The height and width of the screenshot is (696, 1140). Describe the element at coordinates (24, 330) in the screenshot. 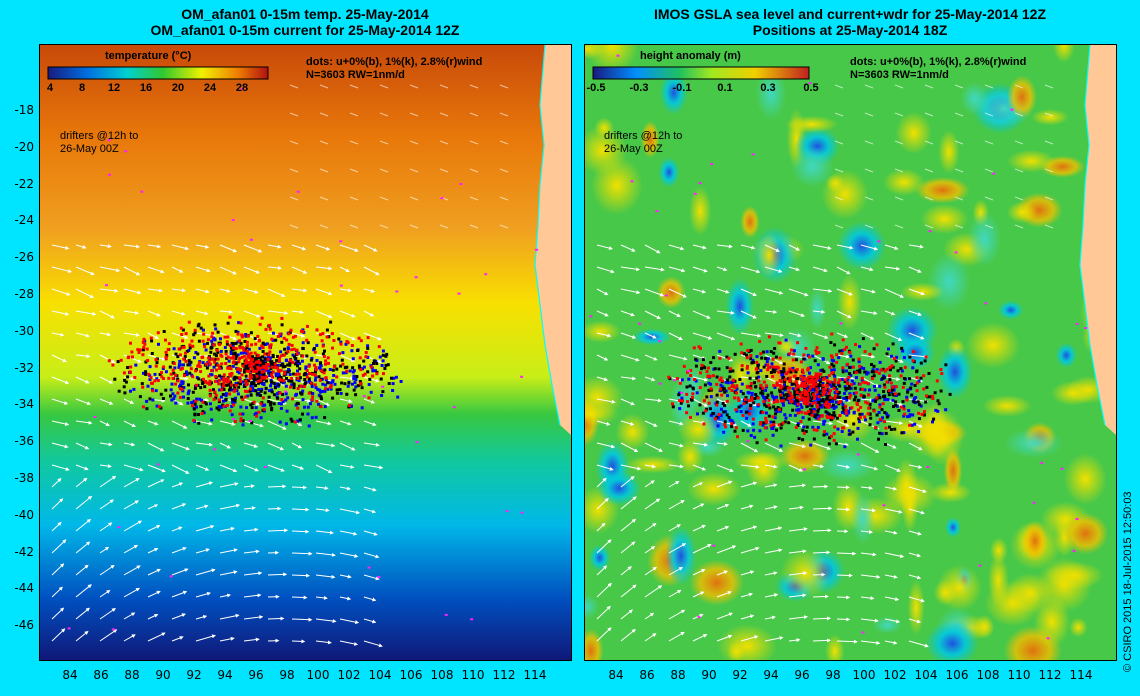

I see `latitude-tick-label: -30` at that location.